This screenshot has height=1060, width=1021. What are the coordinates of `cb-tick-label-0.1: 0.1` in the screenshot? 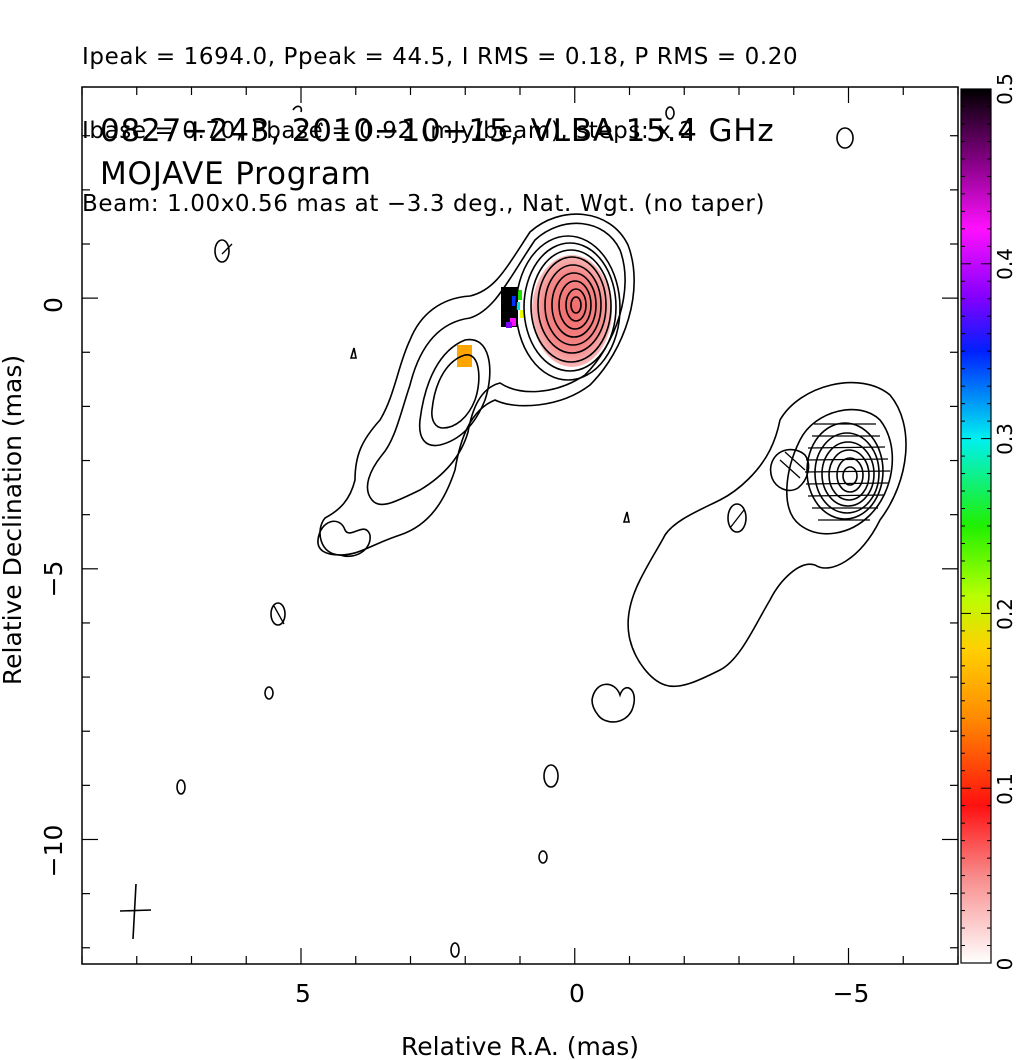 It's located at (1005, 789).